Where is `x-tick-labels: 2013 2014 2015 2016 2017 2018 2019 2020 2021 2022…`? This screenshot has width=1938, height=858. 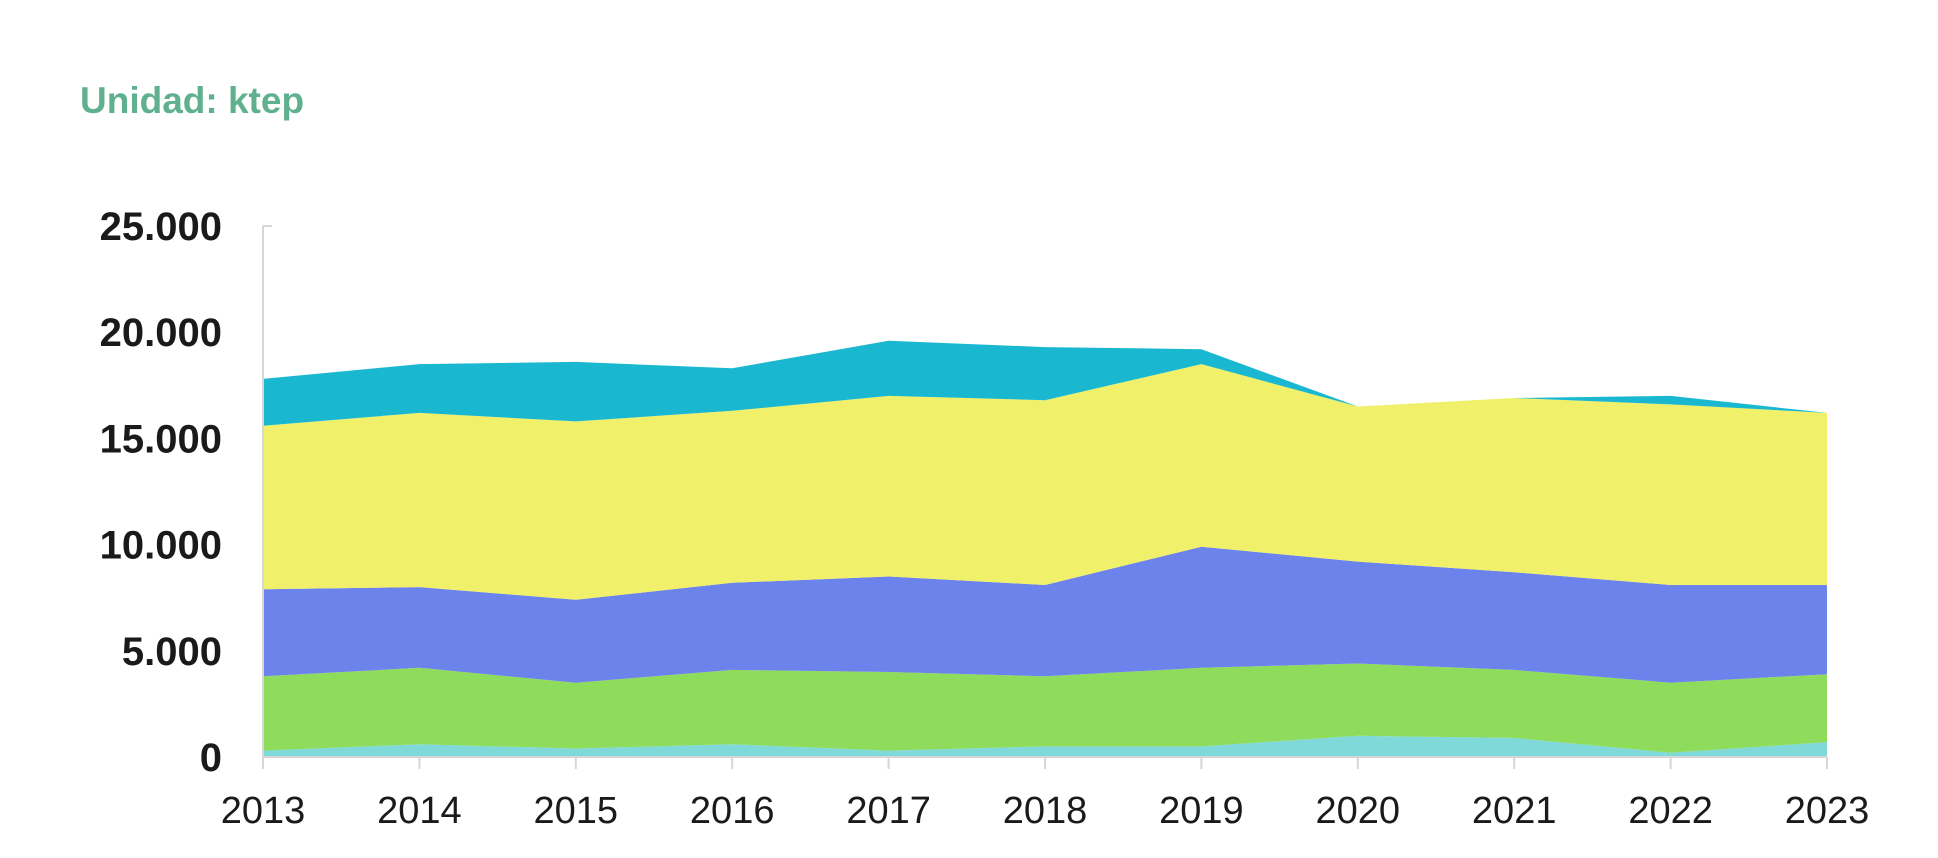
x-tick-labels: 2013 2014 2015 2016 2017 2018 2019 2020 2021 2022… is located at coordinates (1045, 811).